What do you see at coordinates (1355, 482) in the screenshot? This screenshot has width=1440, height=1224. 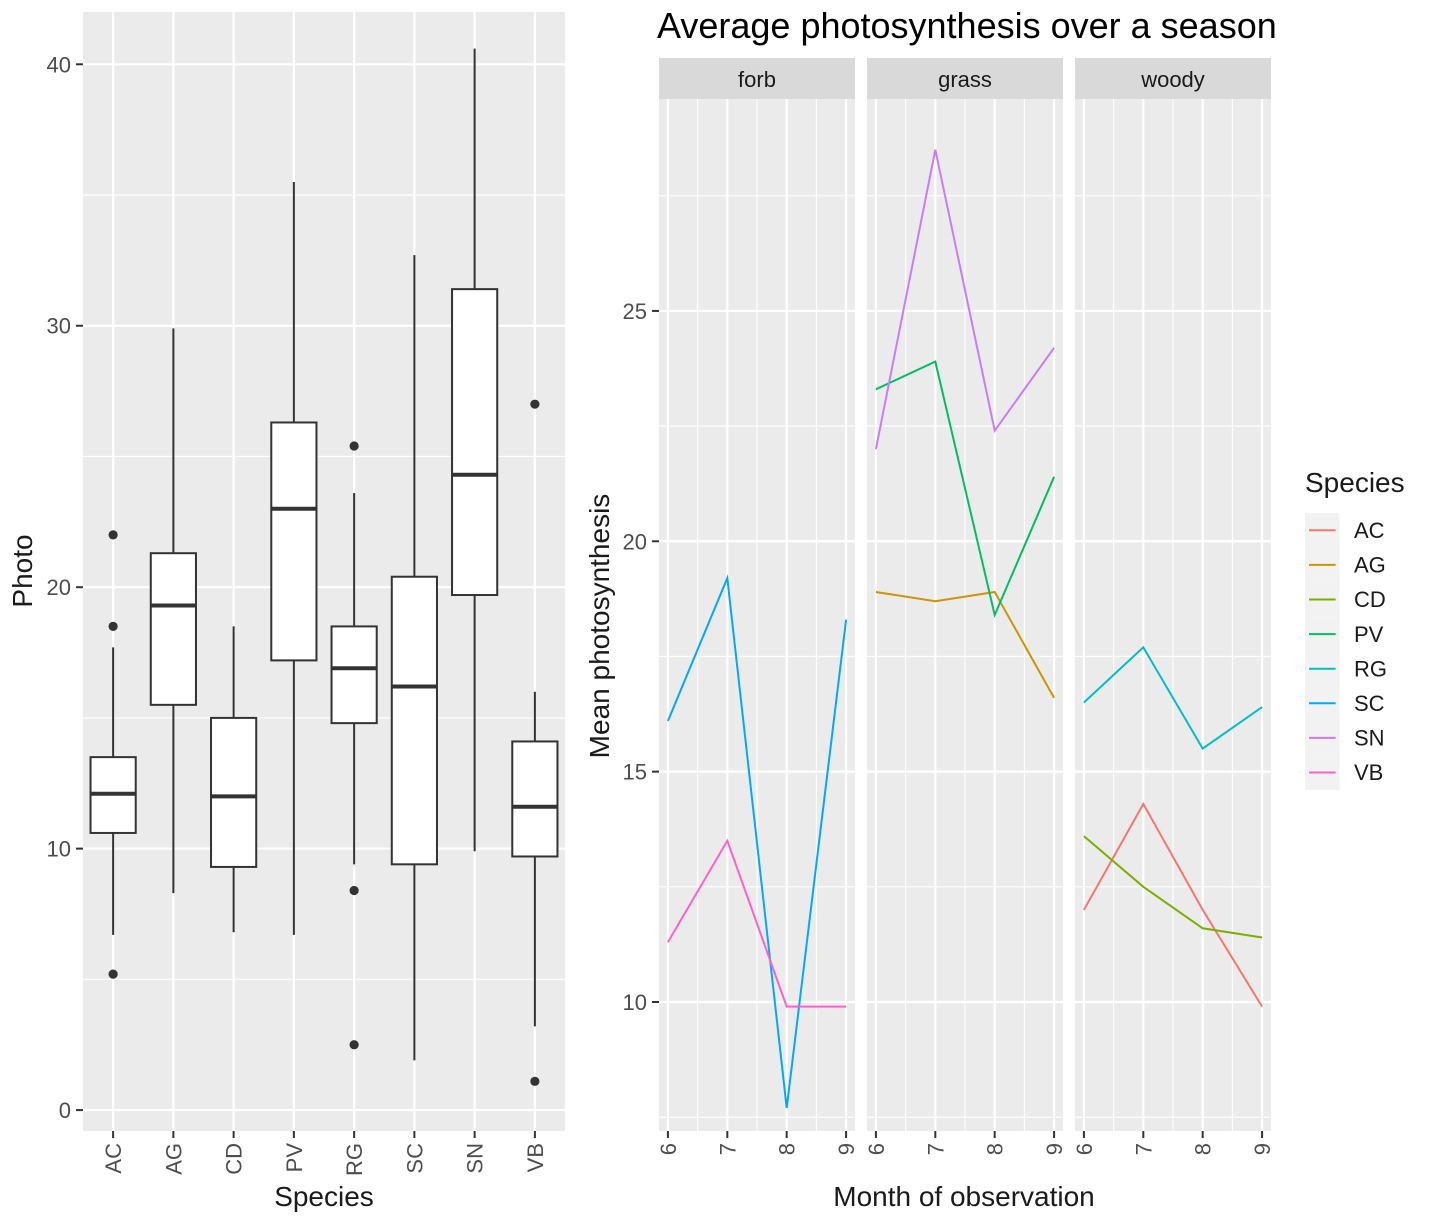 I see `legend-title: Species` at bounding box center [1355, 482].